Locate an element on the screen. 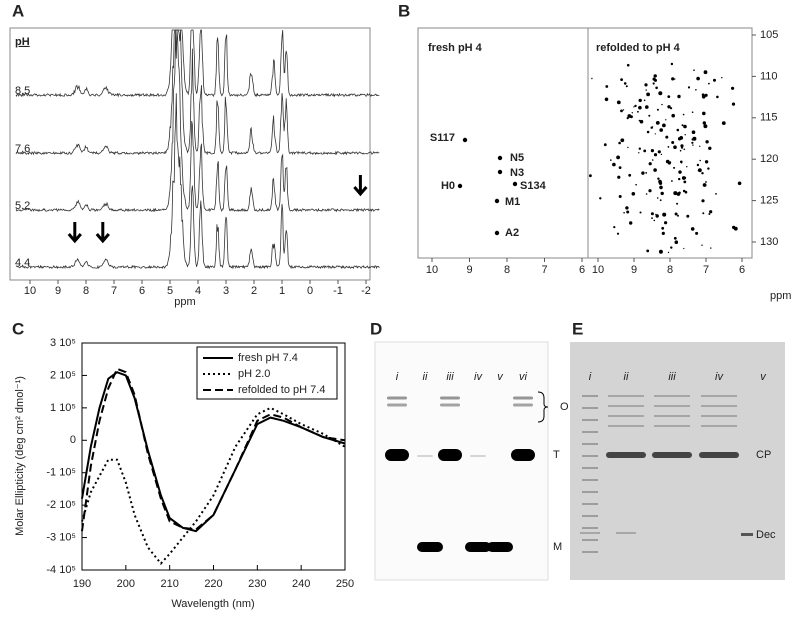 This screenshot has width=800, height=620. y-tick-label: 105 is located at coordinates (769, 35).